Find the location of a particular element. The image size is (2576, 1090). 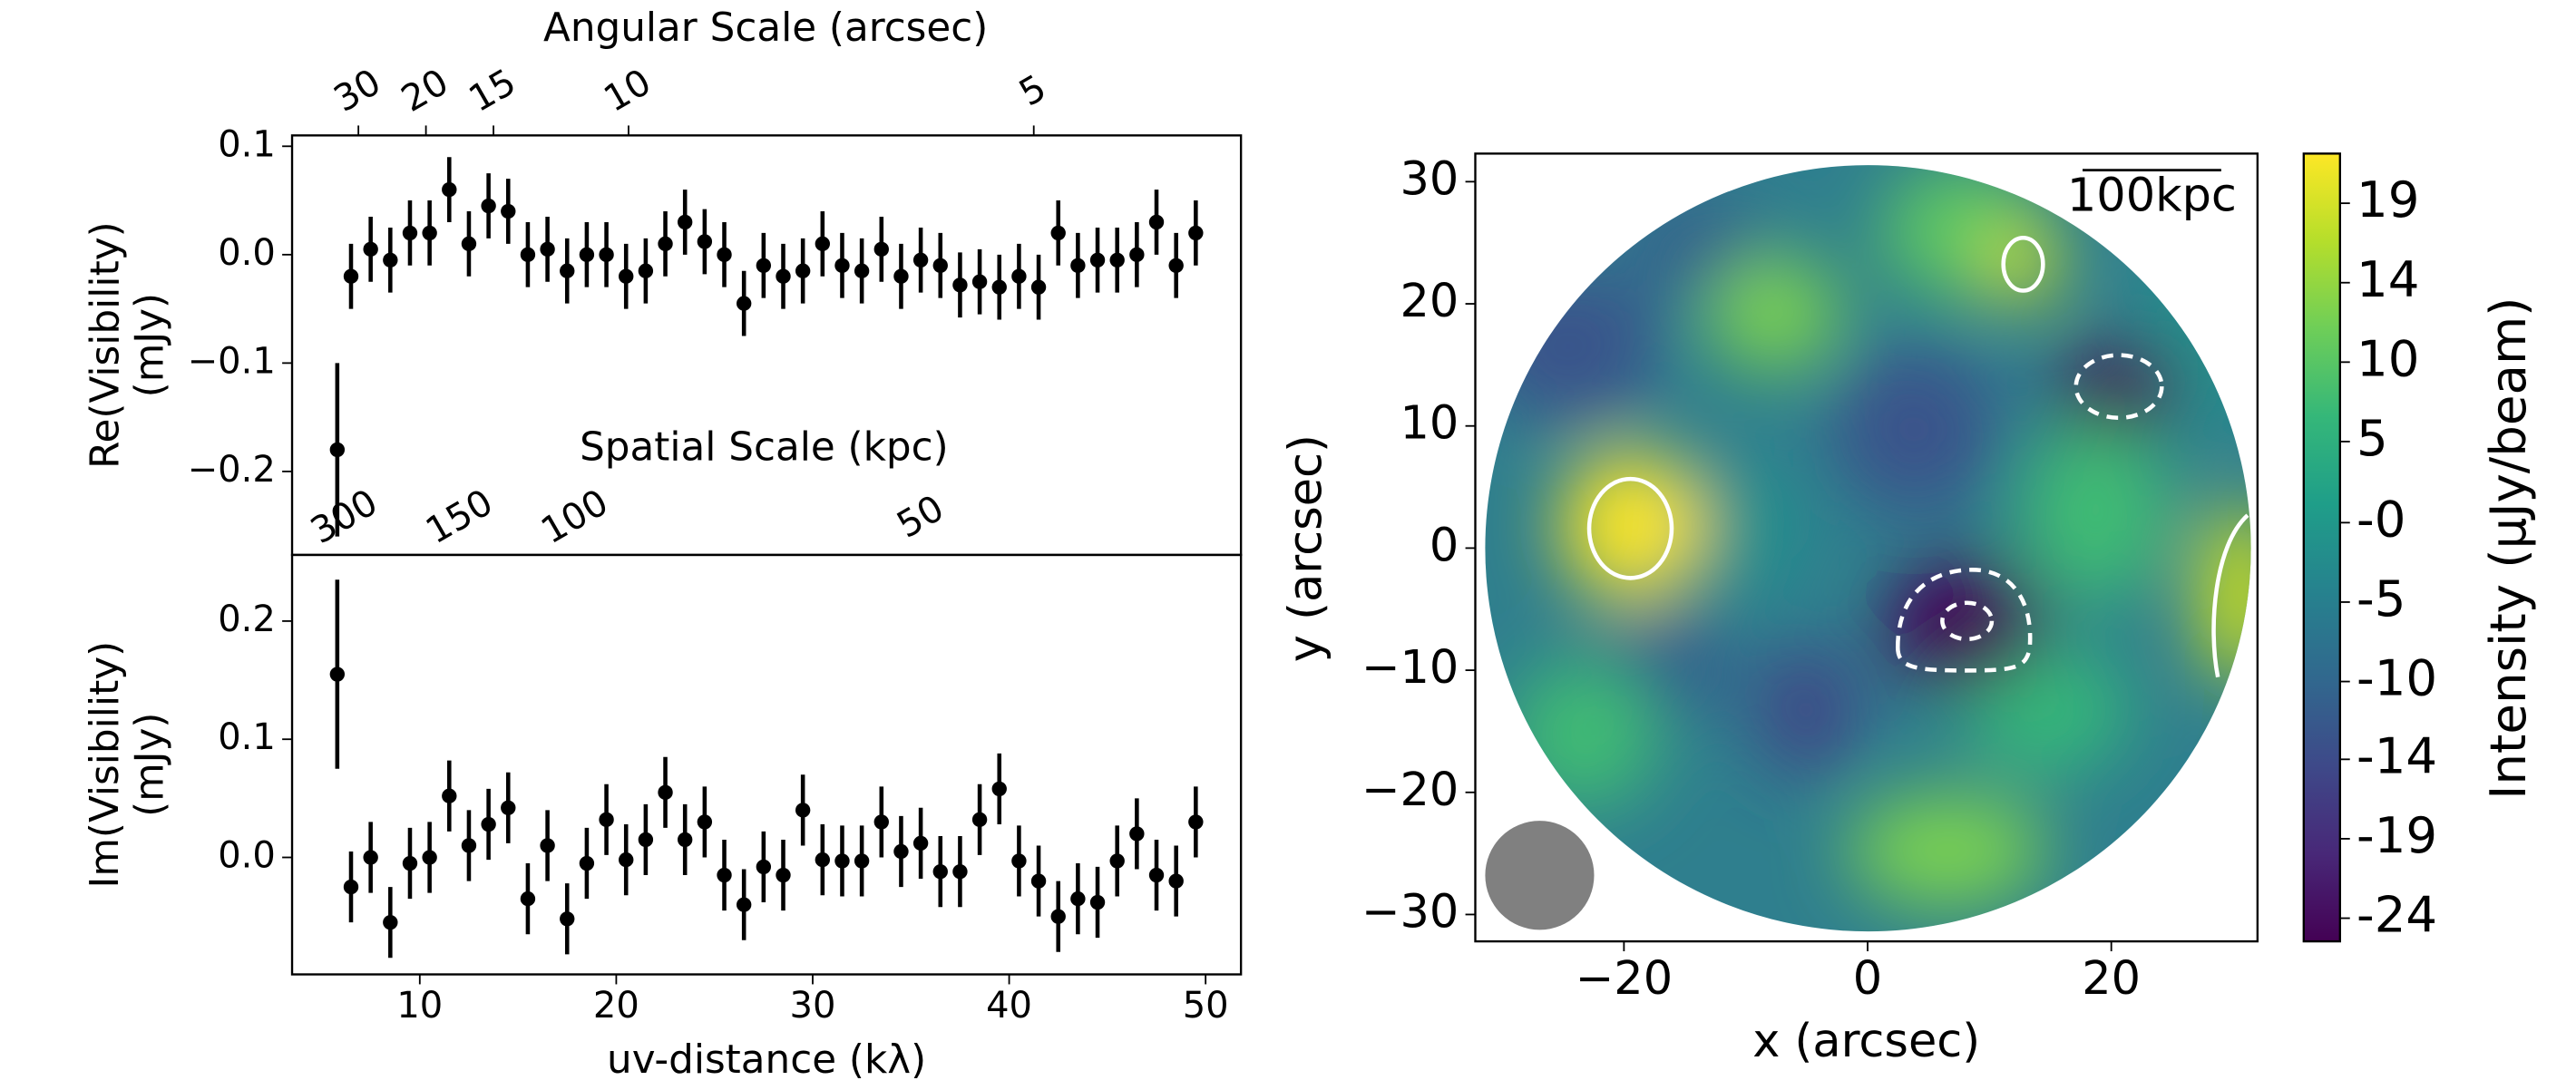

x-axis-label: uv-distance (kλ) is located at coordinates (766, 1059).